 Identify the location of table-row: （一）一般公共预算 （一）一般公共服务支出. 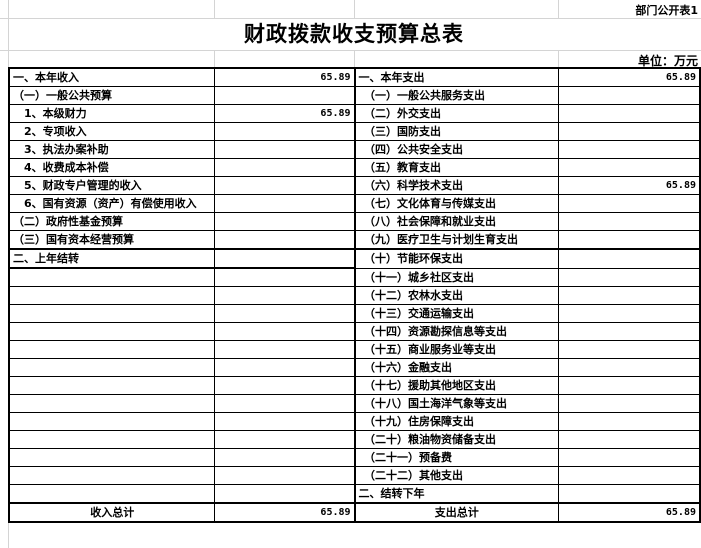
(354, 95).